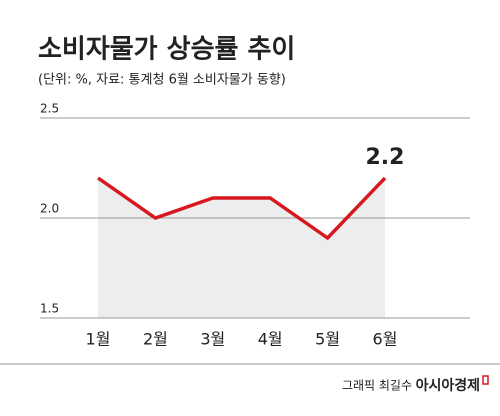  What do you see at coordinates (270, 339) in the screenshot?
I see `x-tick-label: 4월` at bounding box center [270, 339].